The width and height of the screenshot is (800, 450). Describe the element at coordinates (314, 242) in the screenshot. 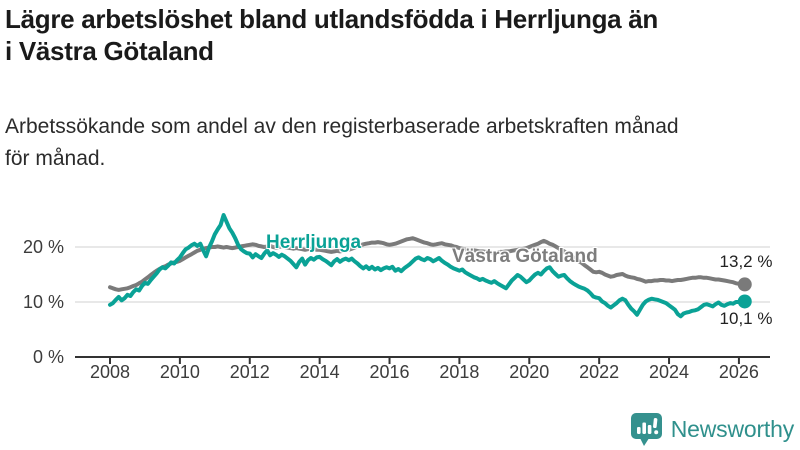

I see `series-label-herrljunga: Herrljunga` at that location.